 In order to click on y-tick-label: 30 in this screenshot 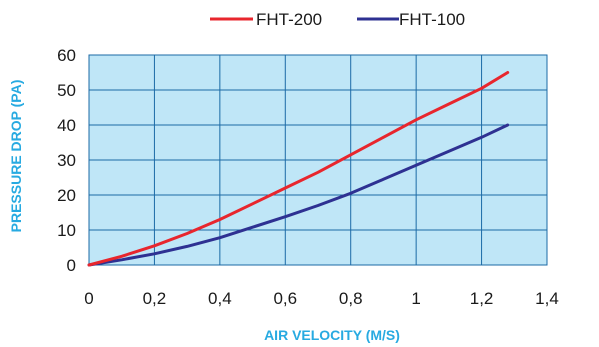, I will do `click(66, 160)`.